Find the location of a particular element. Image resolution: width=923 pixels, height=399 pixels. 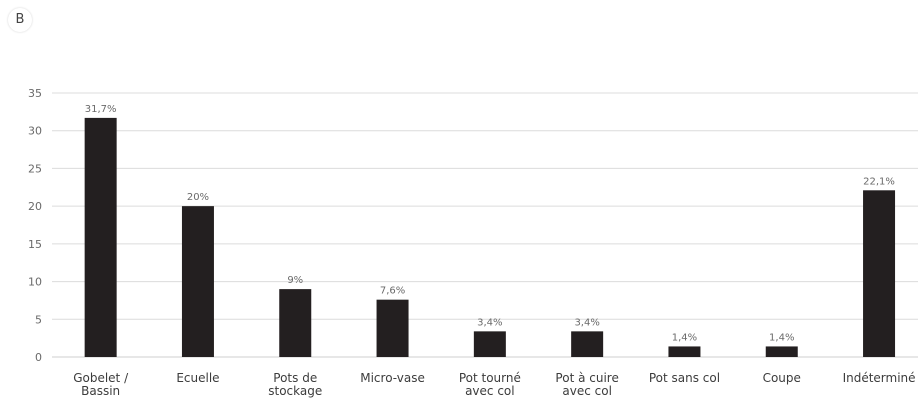

y-tick-label: 10 is located at coordinates (35, 282).